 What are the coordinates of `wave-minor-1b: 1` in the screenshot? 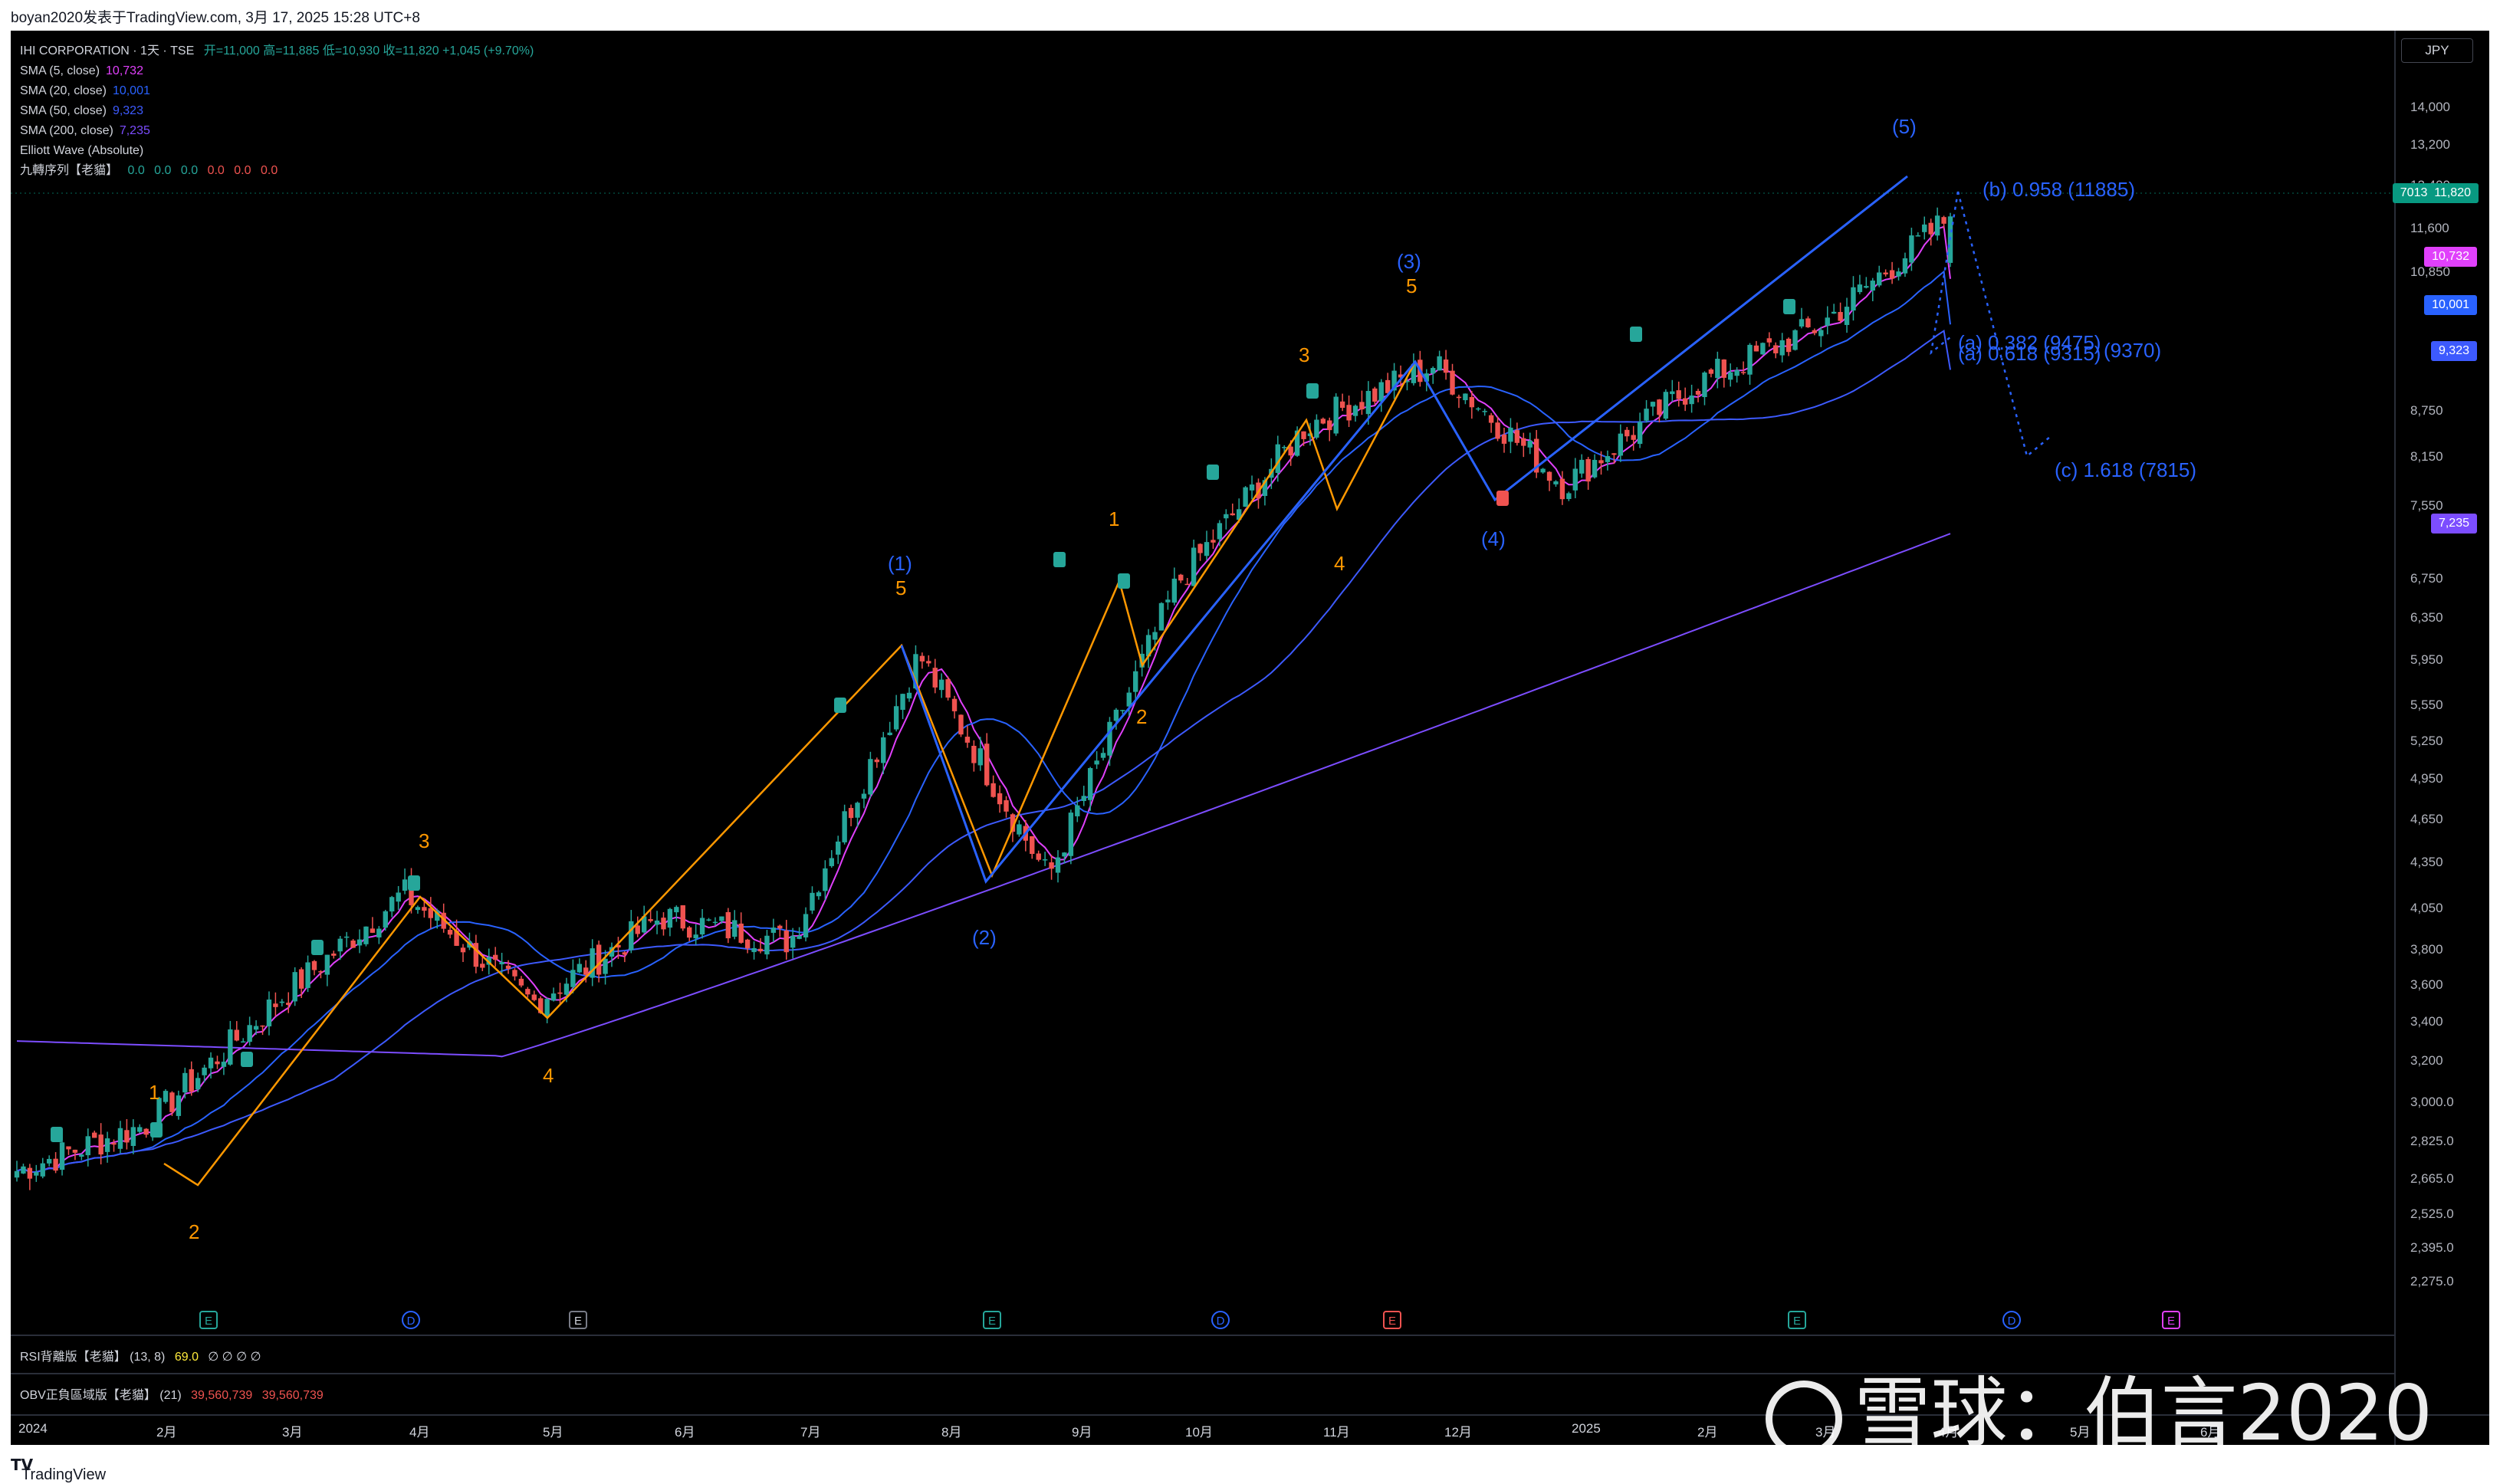 It's located at (1114, 518).